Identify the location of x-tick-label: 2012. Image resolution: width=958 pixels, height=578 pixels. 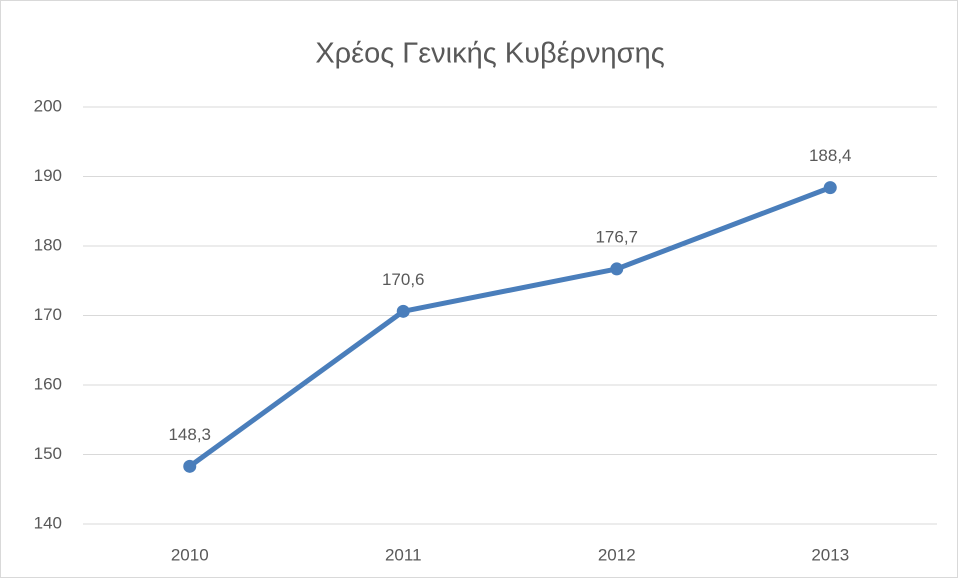
(617, 554).